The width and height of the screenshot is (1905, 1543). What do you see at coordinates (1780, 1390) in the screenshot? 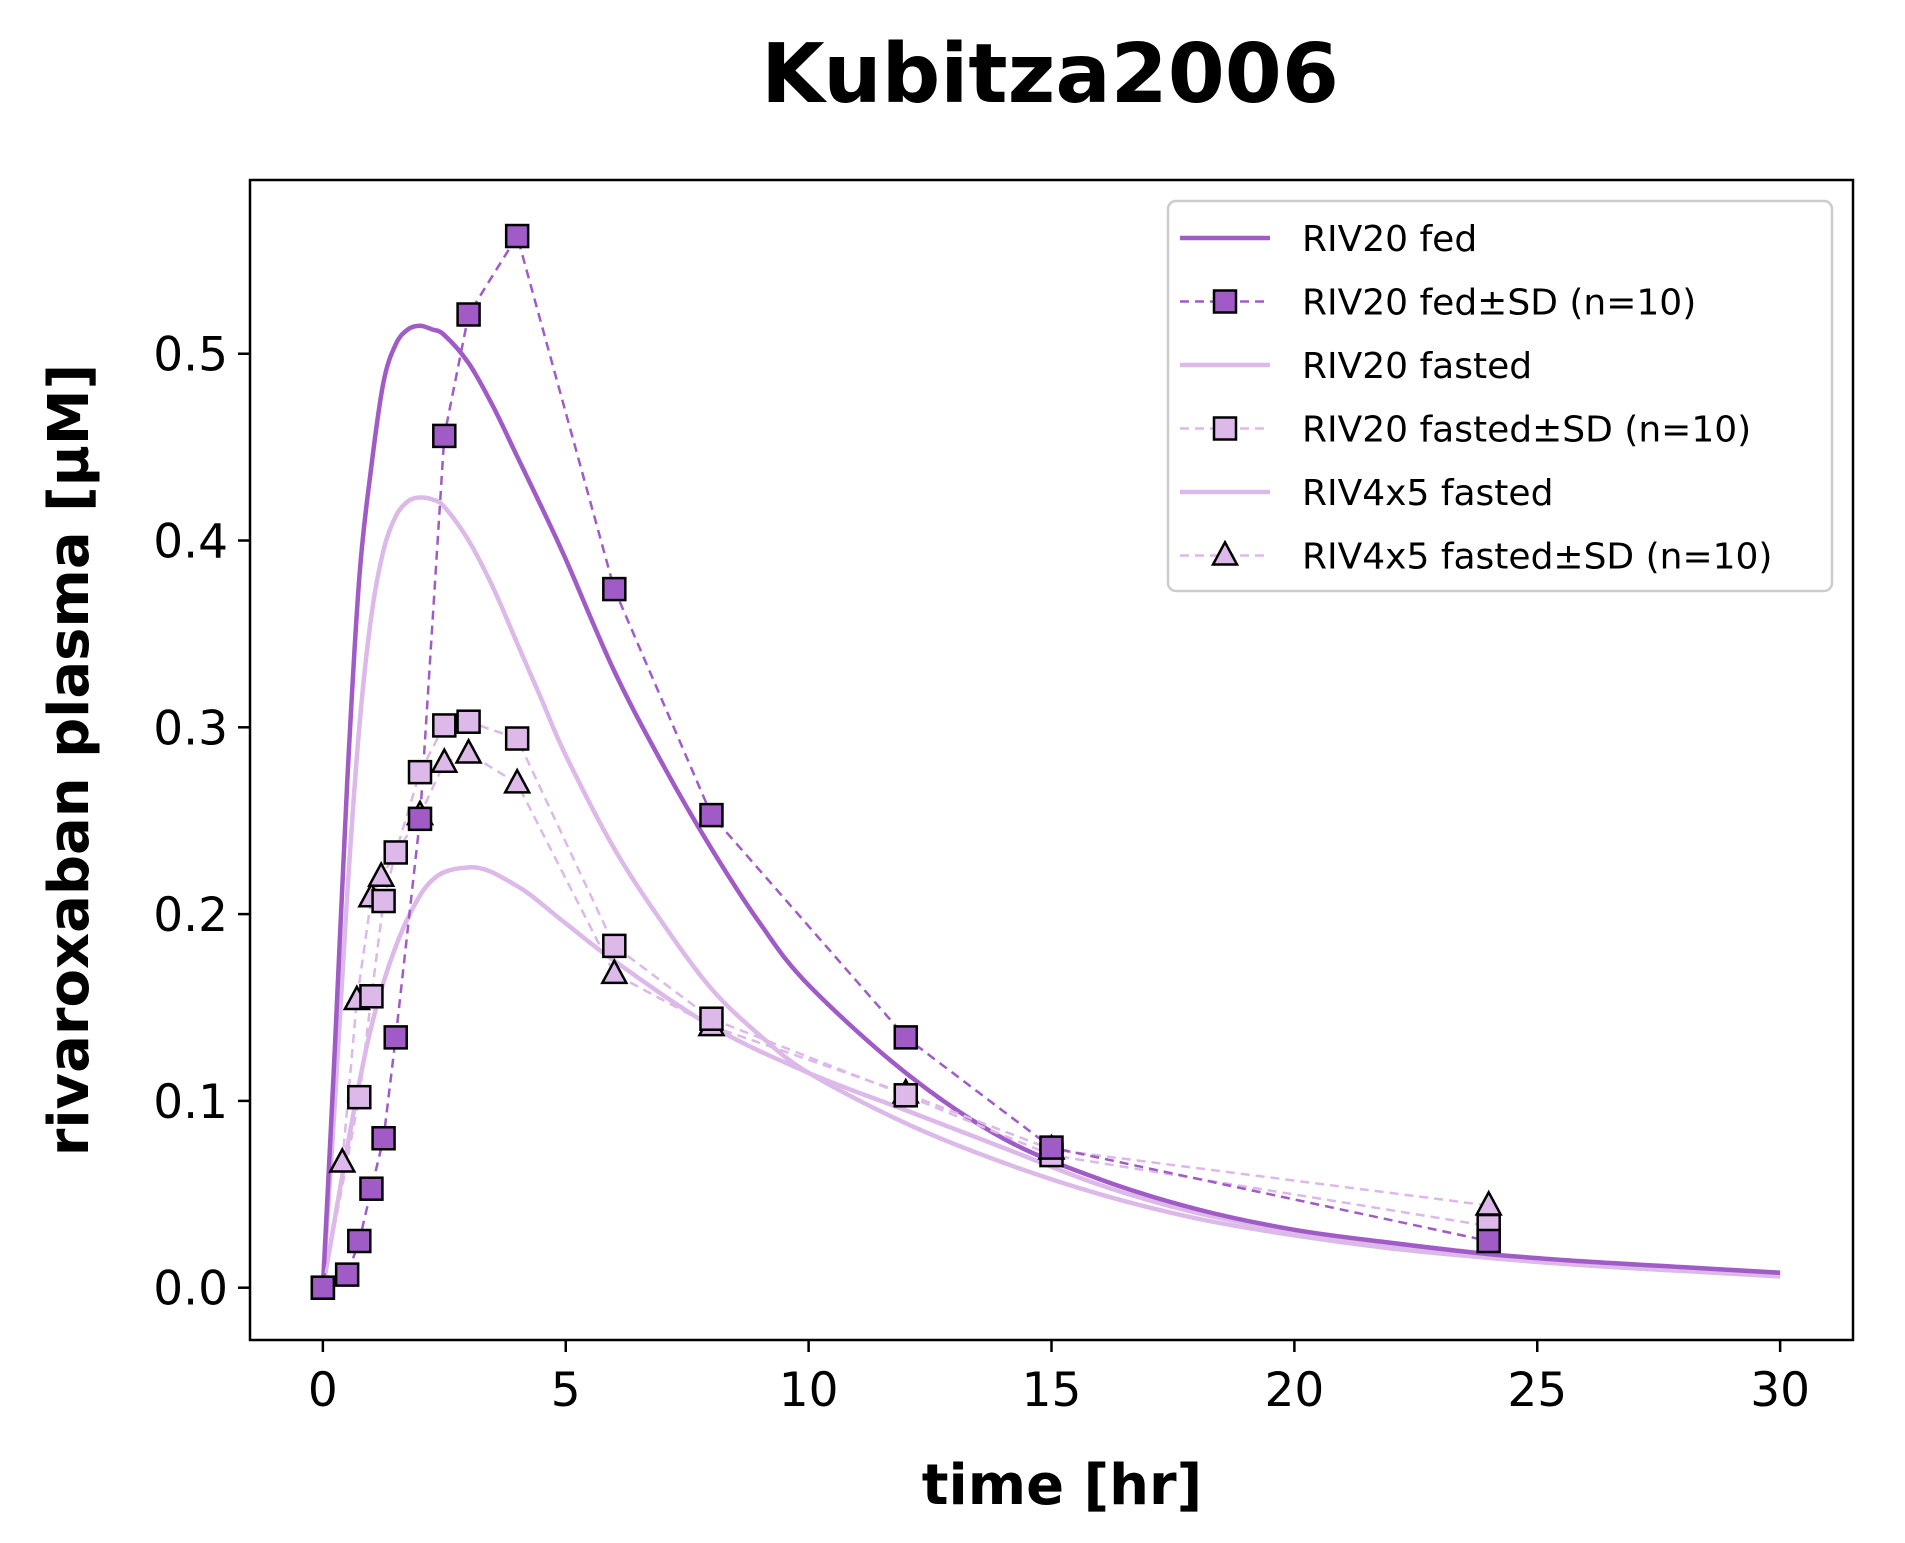
I see `x-tick-label: 30` at bounding box center [1780, 1390].